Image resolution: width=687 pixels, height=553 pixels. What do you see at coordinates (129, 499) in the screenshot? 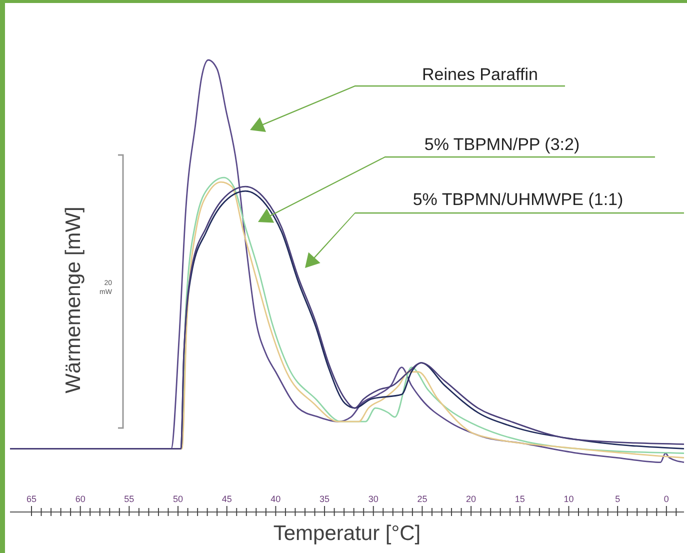
I see `x-tick-label: 55` at bounding box center [129, 499].